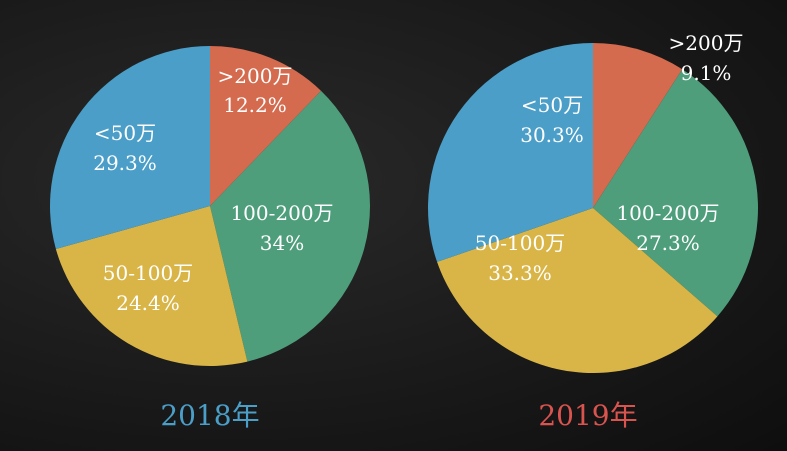 The height and width of the screenshot is (451, 787). I want to click on year-label-2019: 2019年, so click(587, 415).